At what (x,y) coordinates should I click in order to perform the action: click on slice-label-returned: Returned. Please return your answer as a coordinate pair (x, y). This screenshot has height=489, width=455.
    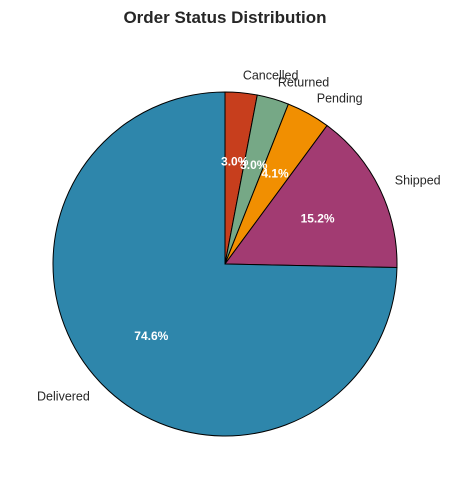
    Looking at the image, I should click on (303, 82).